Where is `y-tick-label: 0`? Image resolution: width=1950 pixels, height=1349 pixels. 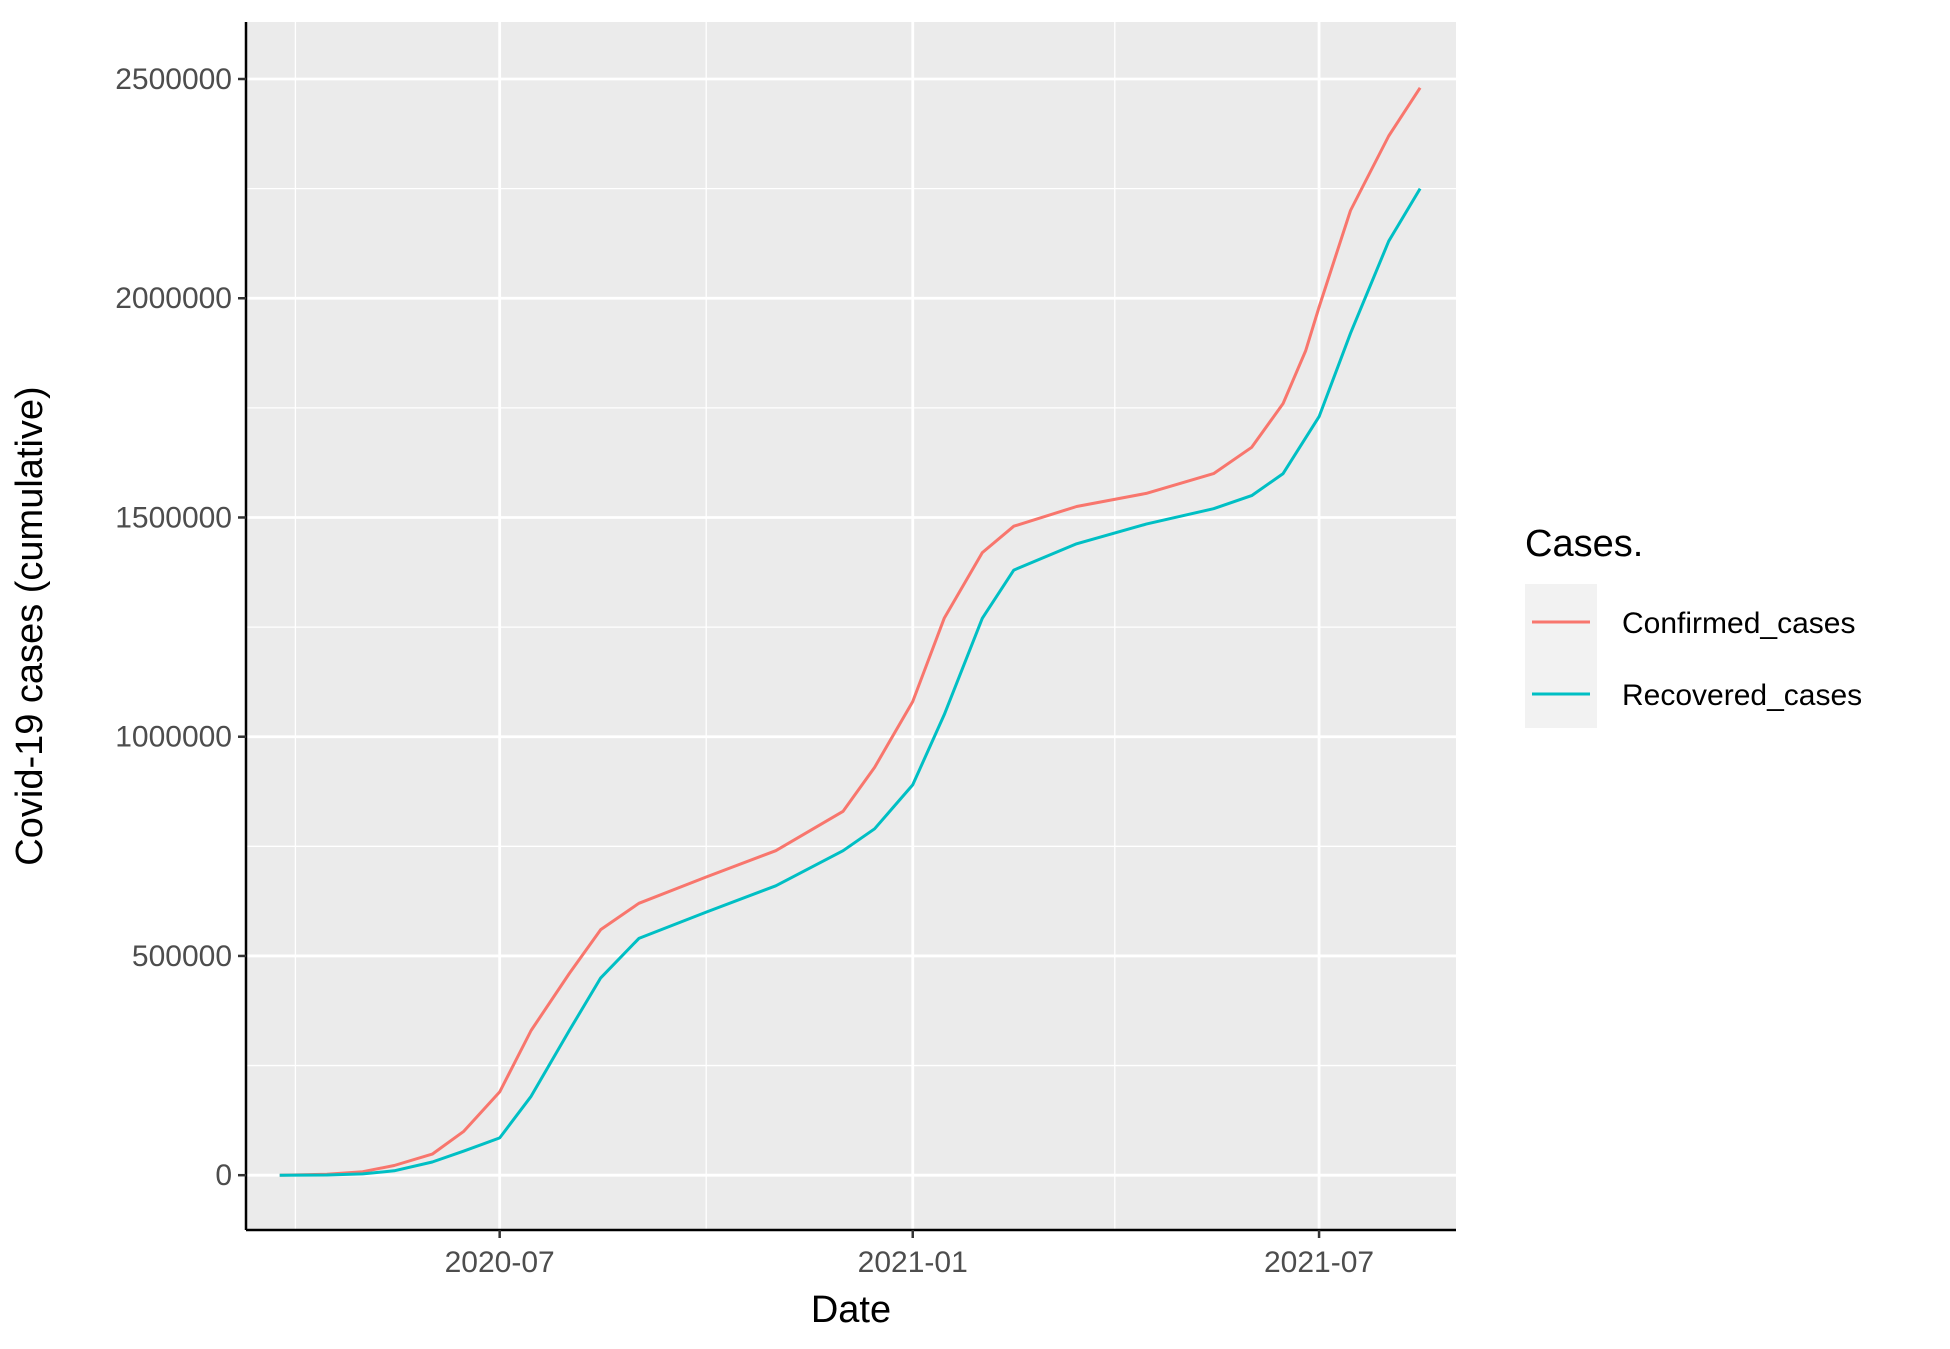
y-tick-label: 0 is located at coordinates (223, 1175).